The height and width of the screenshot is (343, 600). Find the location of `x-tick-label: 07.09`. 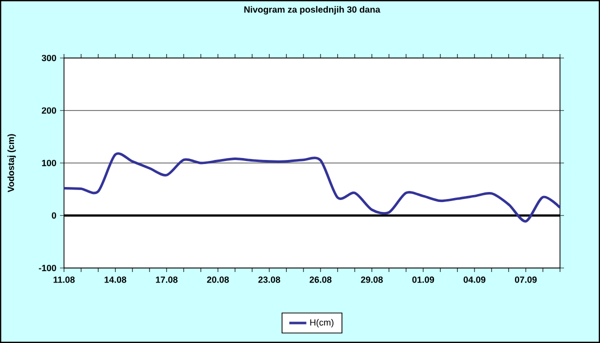

x-tick-label: 07.09 is located at coordinates (525, 279).